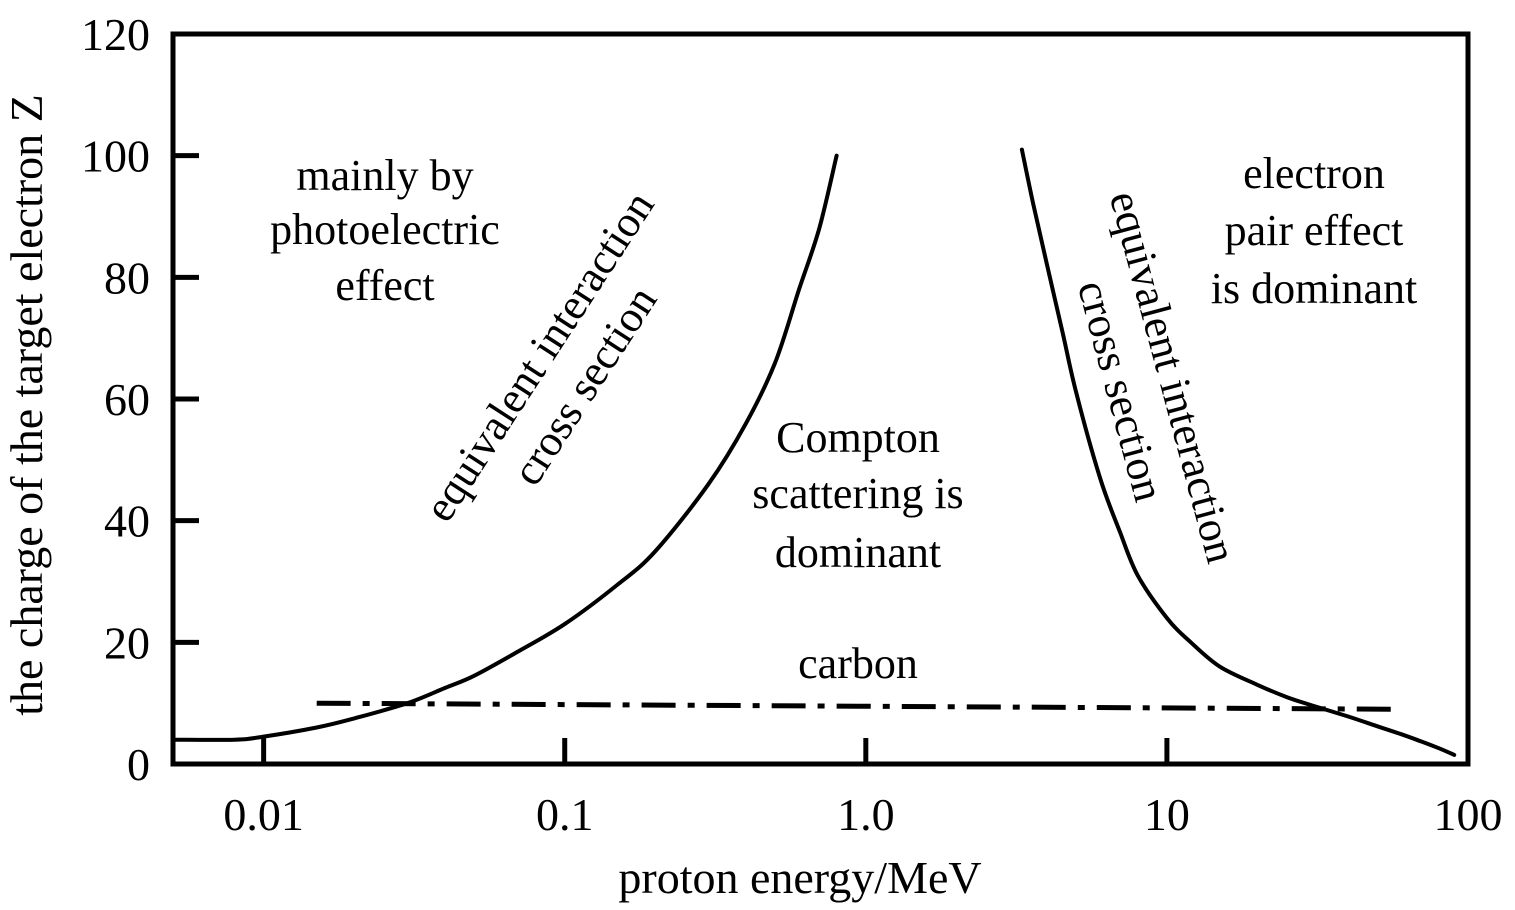 The image size is (1515, 910). Describe the element at coordinates (858, 552) in the screenshot. I see `svg-text: dominant` at that location.